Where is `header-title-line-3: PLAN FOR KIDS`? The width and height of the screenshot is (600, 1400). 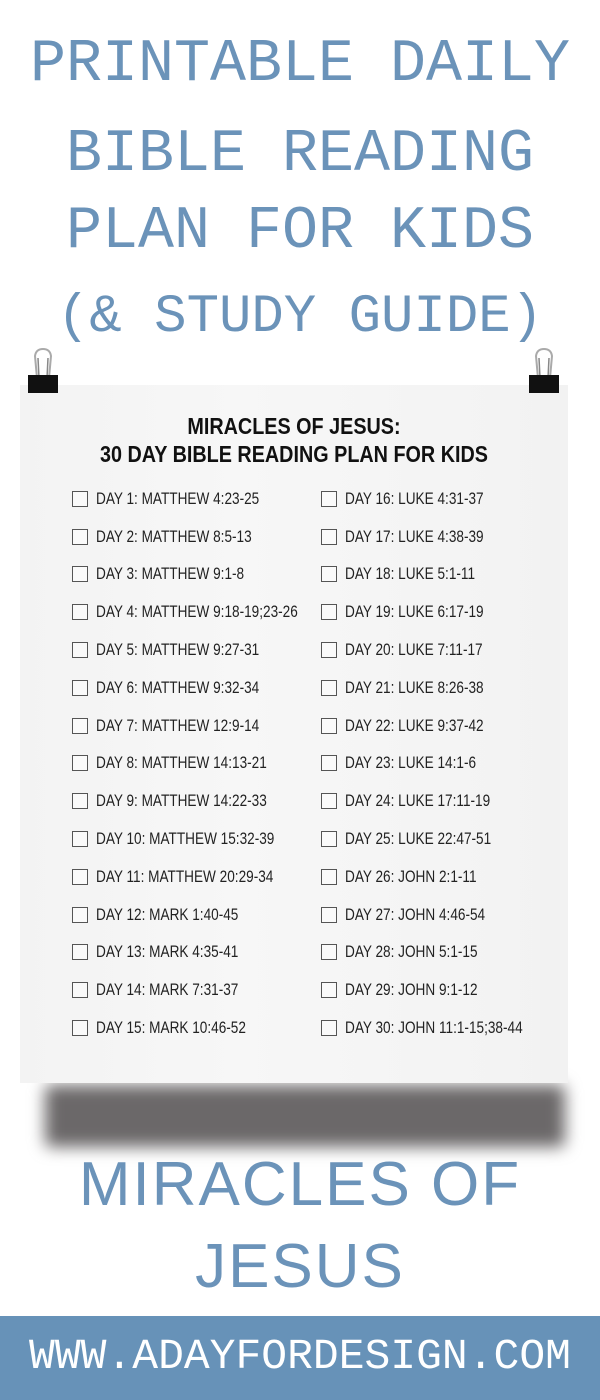 header-title-line-3: PLAN FOR KIDS is located at coordinates (300, 232).